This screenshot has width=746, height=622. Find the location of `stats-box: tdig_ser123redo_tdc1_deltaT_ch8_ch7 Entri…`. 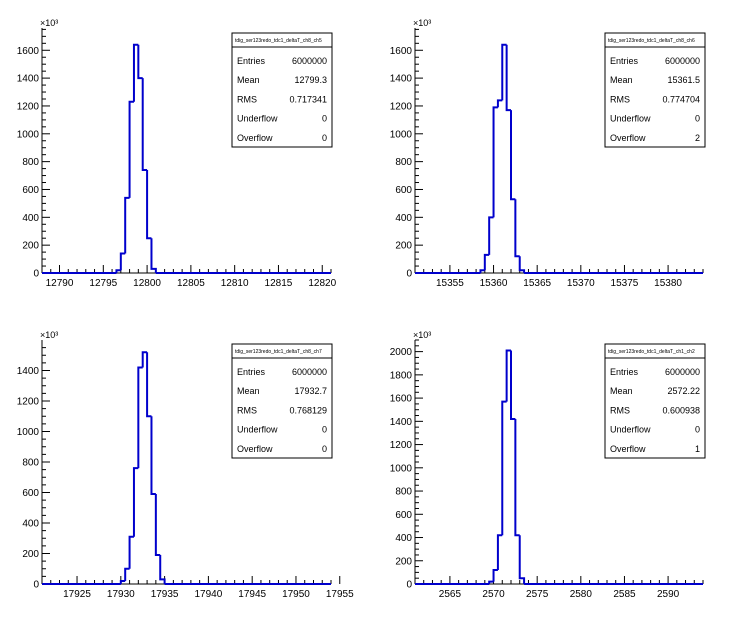

stats-box: tdig_ser123redo_tdc1_deltaT_ch8_ch7 Entri… is located at coordinates (282, 401).